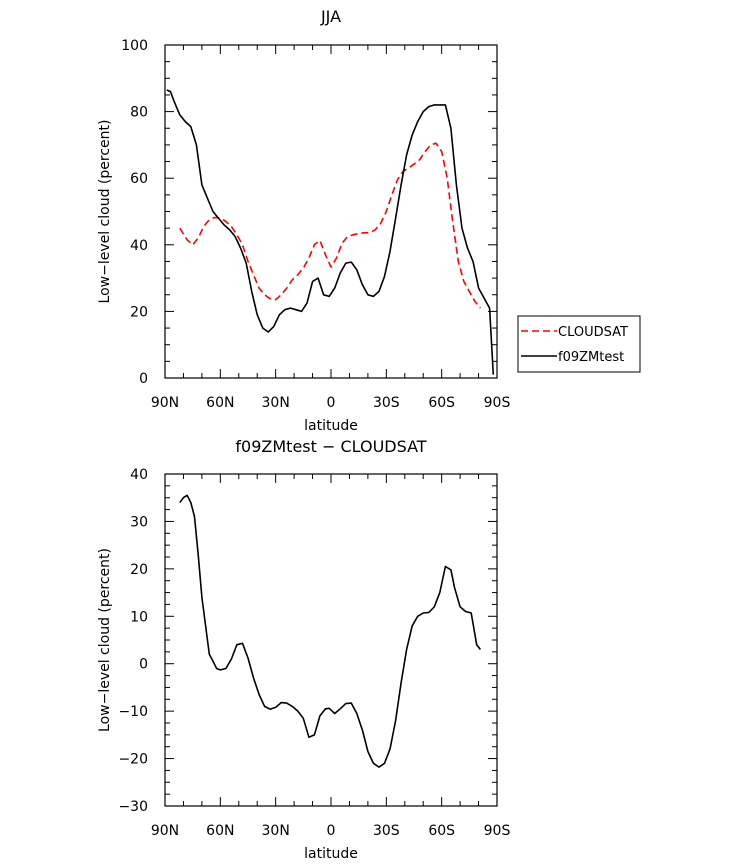 The height and width of the screenshot is (866, 733). I want to click on chart-title: f09ZMtest − CLOUDSAT, so click(330, 446).